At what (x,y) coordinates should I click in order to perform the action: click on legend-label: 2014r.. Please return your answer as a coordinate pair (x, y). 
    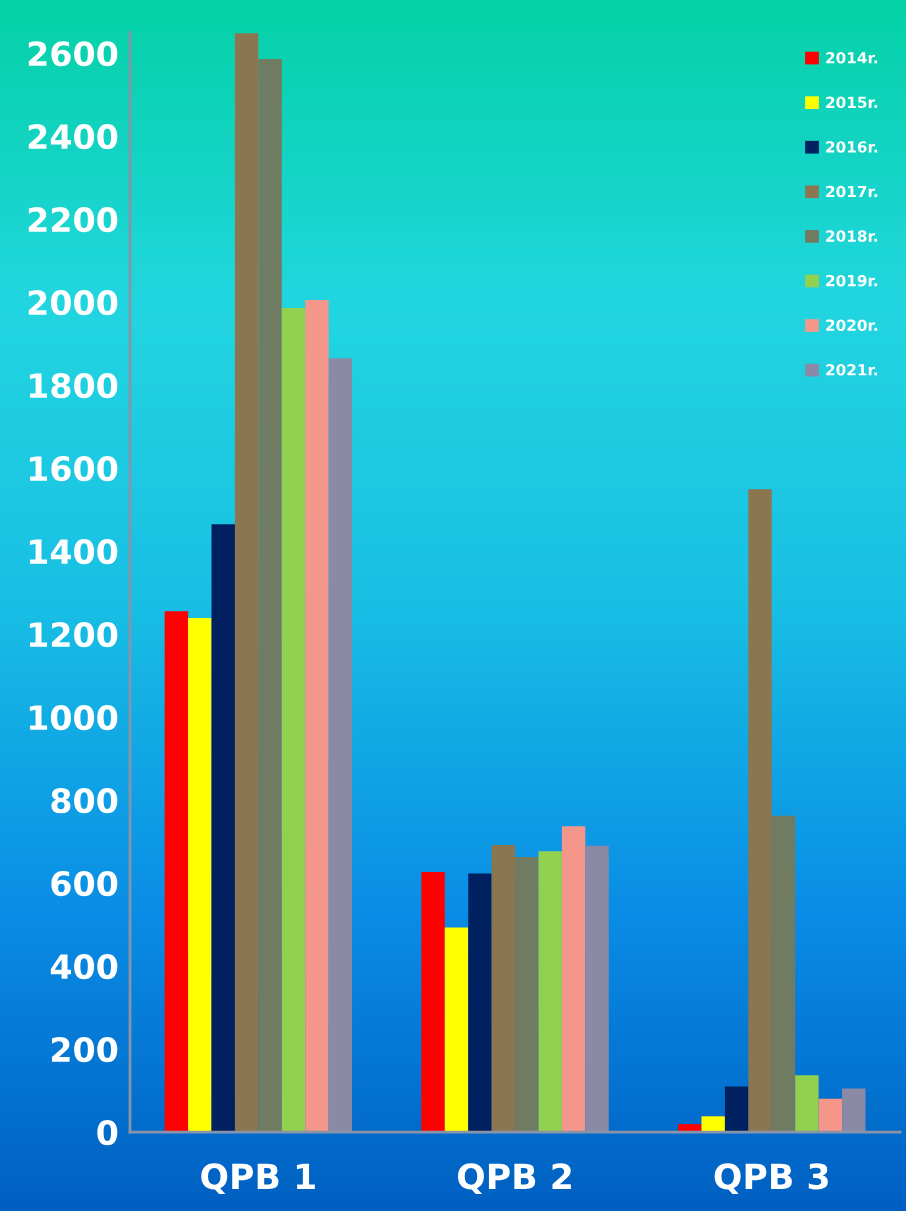
    Looking at the image, I should click on (852, 57).